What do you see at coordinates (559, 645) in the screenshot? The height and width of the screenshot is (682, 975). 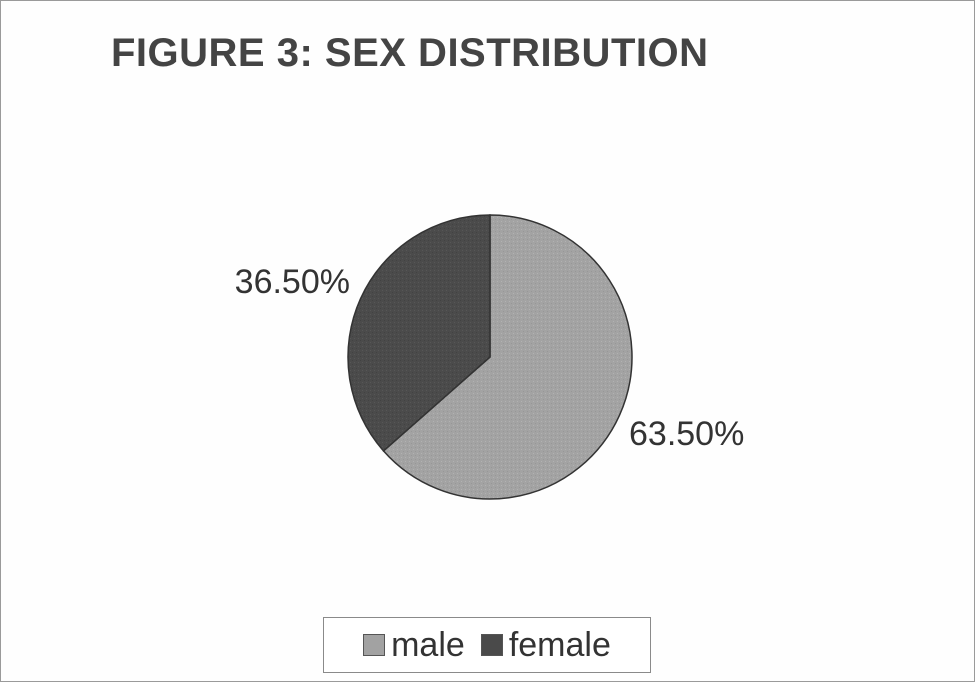 I see `legend-label-female: female` at bounding box center [559, 645].